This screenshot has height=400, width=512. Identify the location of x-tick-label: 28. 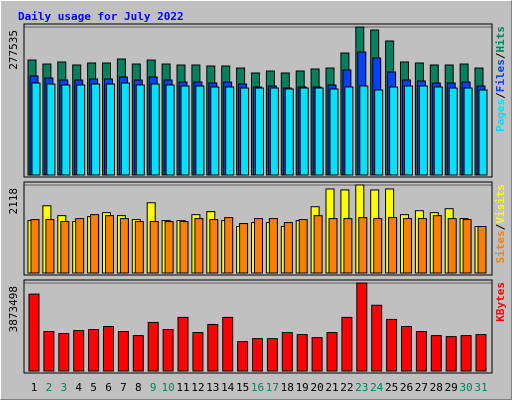
(436, 387).